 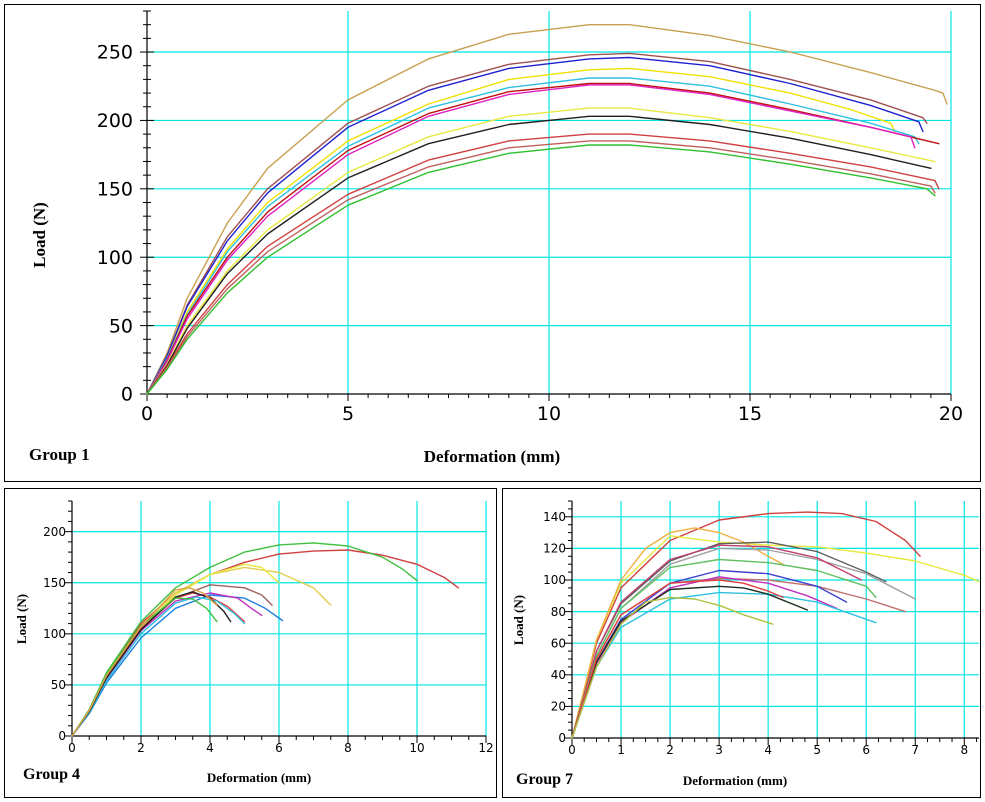 What do you see at coordinates (554, 549) in the screenshot?
I see `y-tick-label: 120` at bounding box center [554, 549].